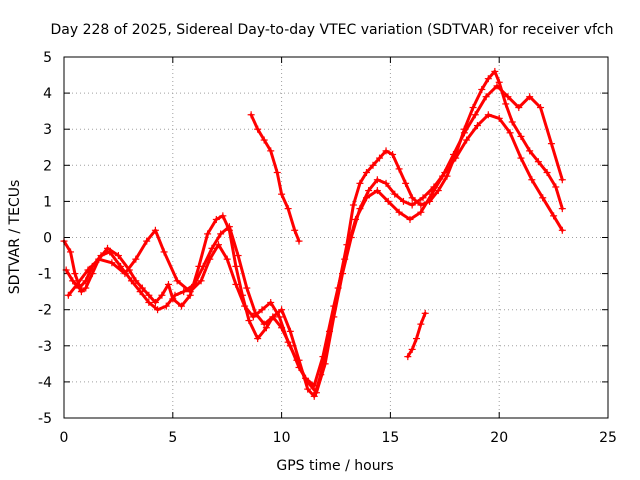  I want to click on x-axis-label: GPS time / hours, so click(334, 466).